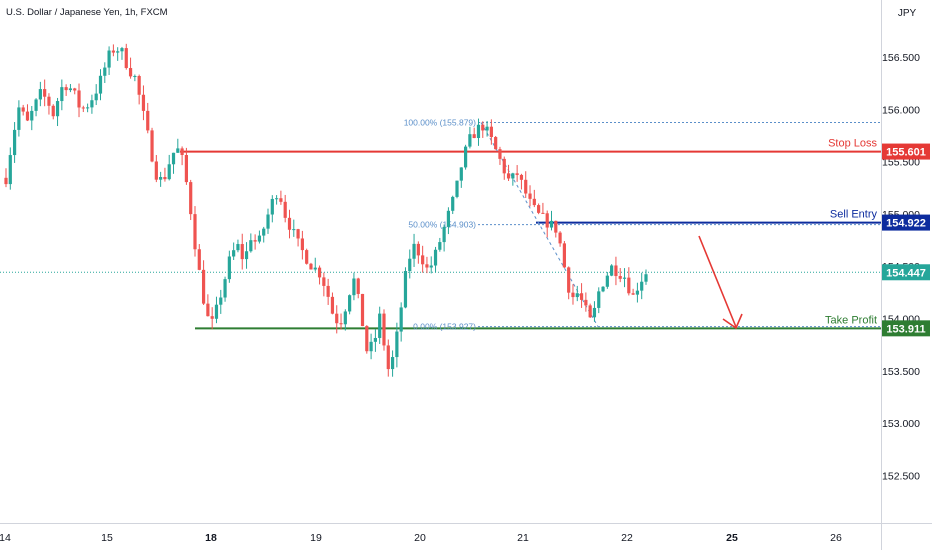 Image resolution: width=932 pixels, height=555 pixels. What do you see at coordinates (732, 321) in the screenshot?
I see `arrow-head-icon` at bounding box center [732, 321].